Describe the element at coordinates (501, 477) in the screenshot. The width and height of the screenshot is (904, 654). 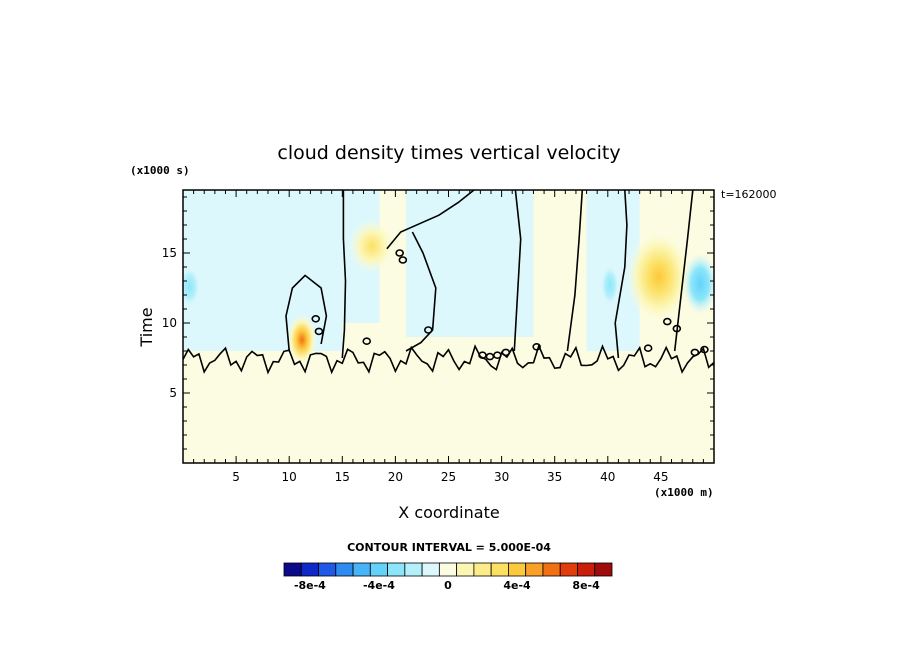
I see `x-tick-label: 30` at that location.